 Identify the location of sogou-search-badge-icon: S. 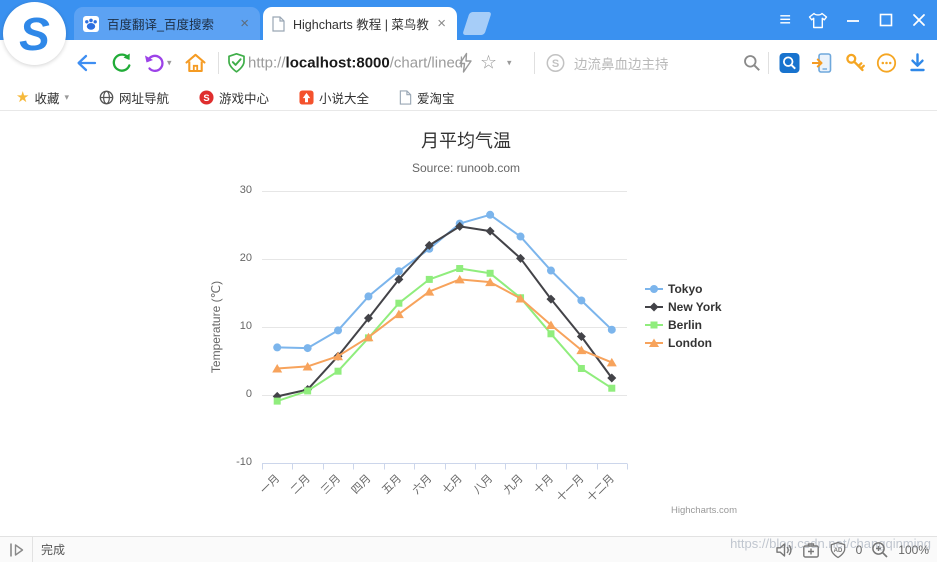
(555, 62).